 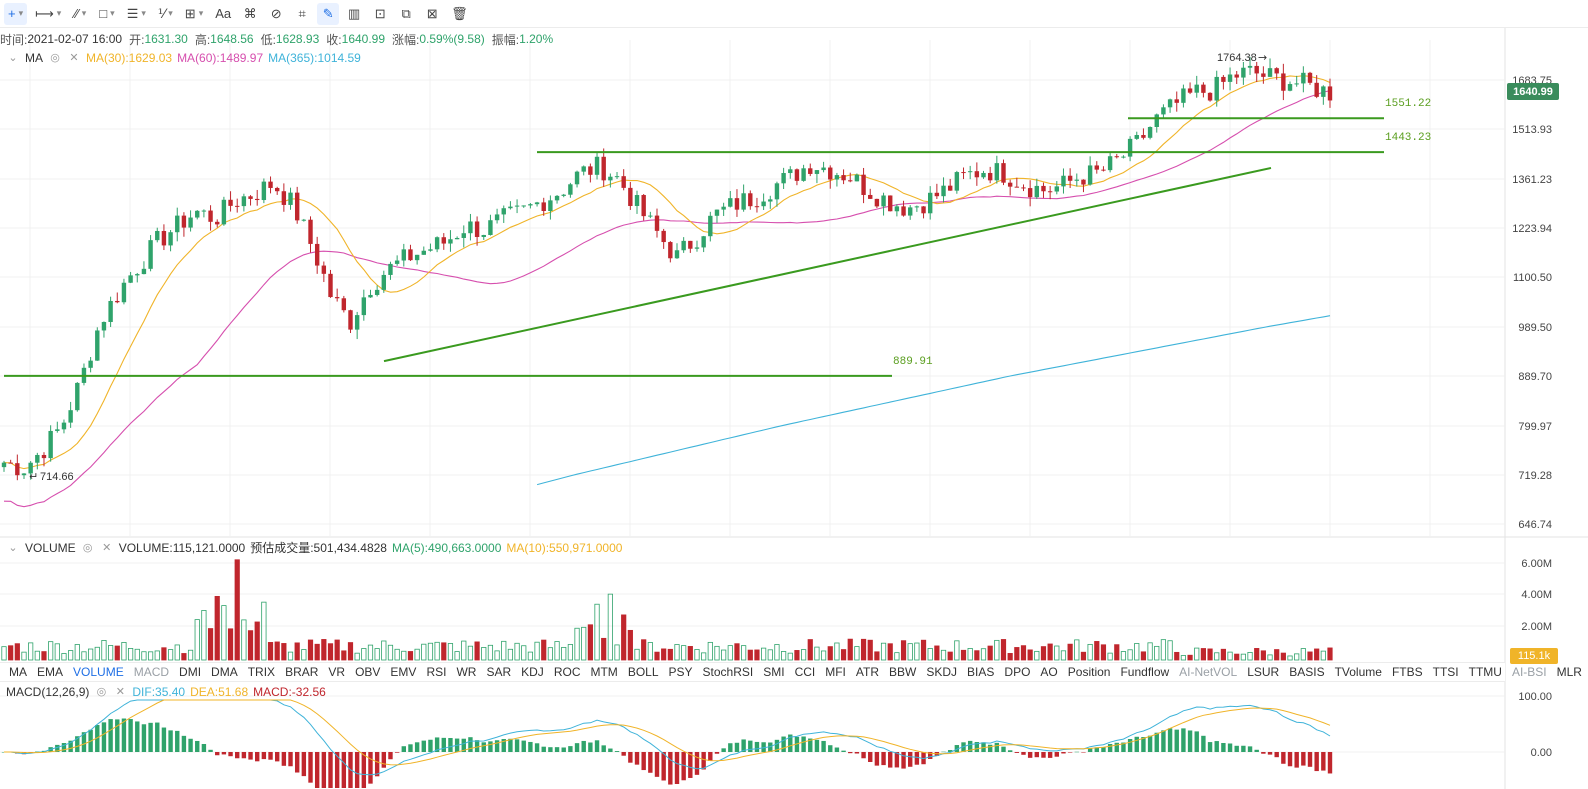 What do you see at coordinates (466, 672) in the screenshot?
I see `tab-wr: WR` at bounding box center [466, 672].